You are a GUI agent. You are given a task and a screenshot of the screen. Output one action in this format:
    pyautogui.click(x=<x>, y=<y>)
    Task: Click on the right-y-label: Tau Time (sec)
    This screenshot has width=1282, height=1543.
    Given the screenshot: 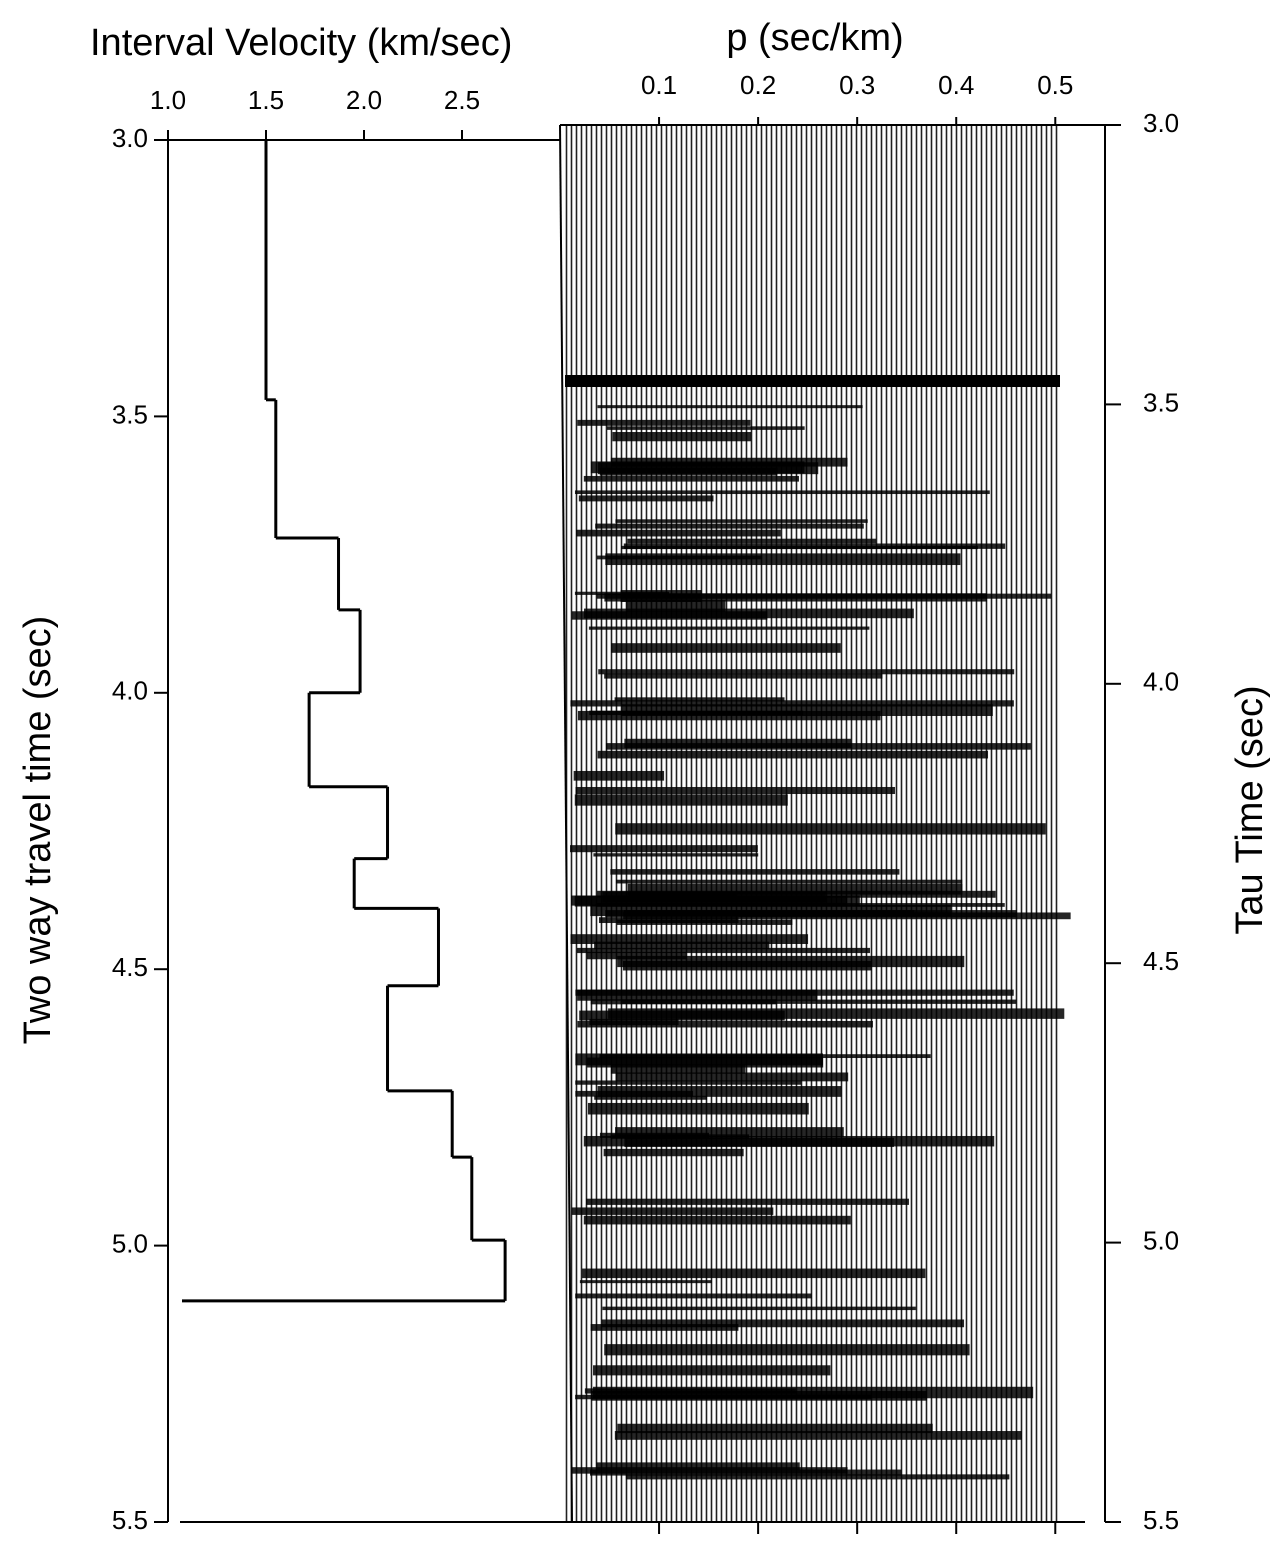 What is the action you would take?
    pyautogui.click(x=1250, y=809)
    